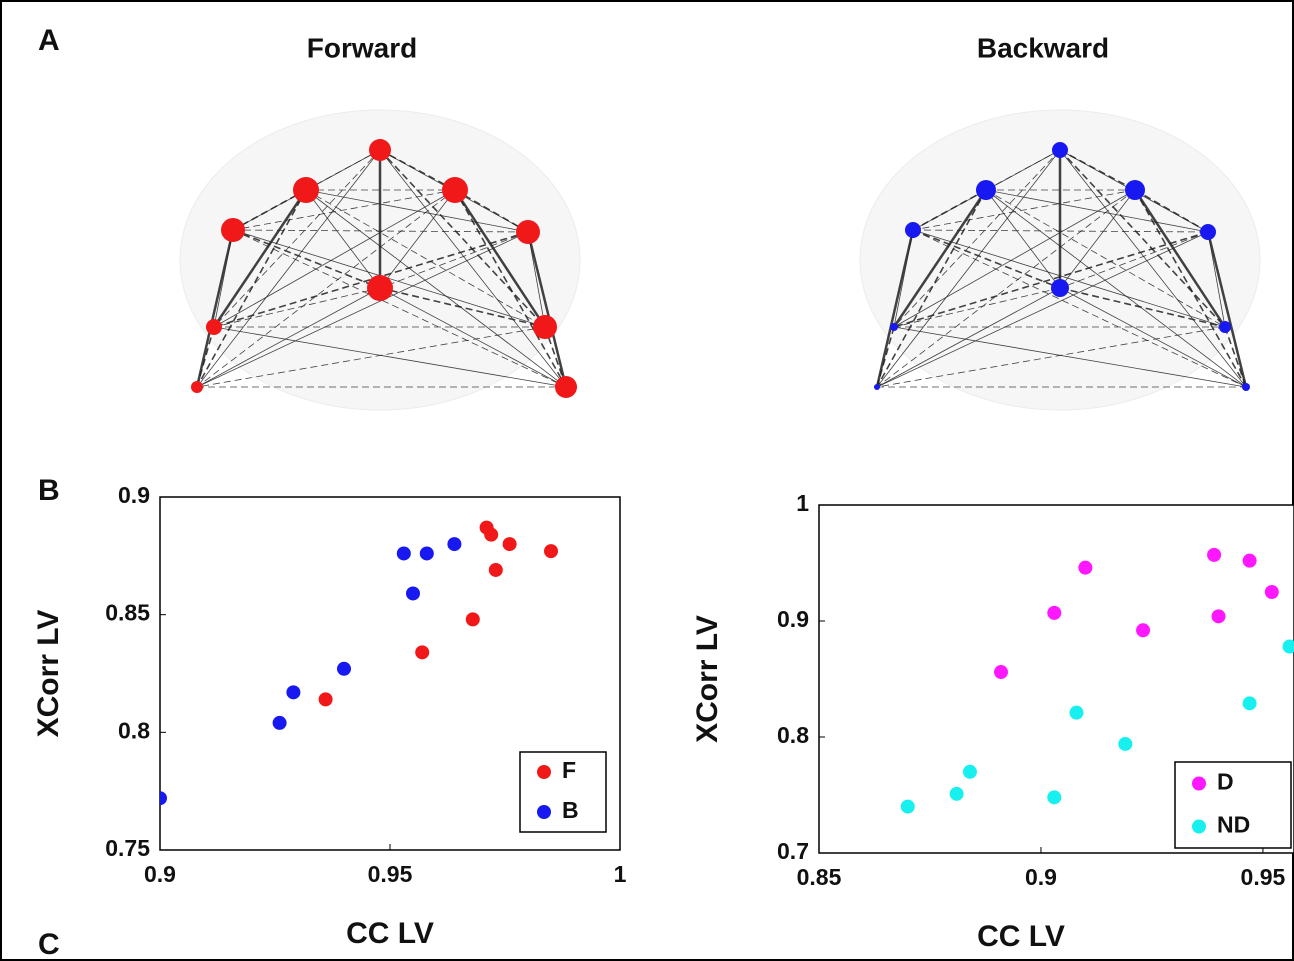 Image resolution: width=1294 pixels, height=961 pixels. What do you see at coordinates (127, 848) in the screenshot?
I see `y-tick-label: 0.75` at bounding box center [127, 848].